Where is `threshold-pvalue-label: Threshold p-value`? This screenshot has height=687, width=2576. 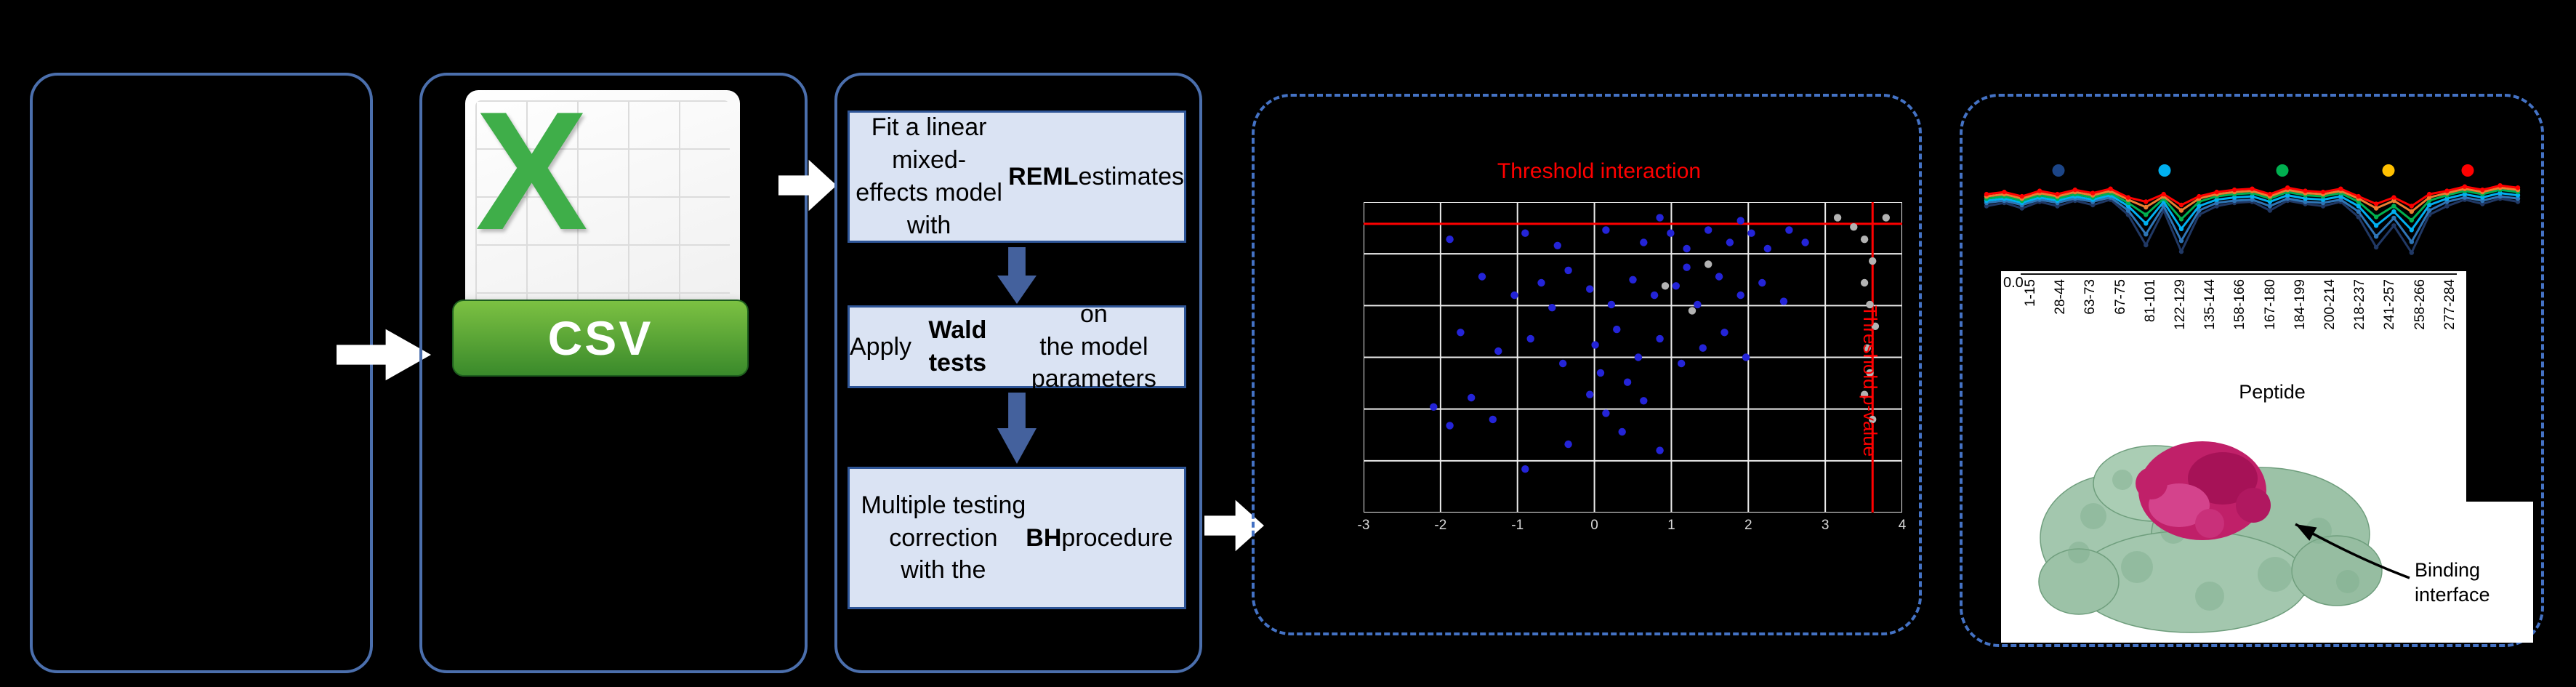 threshold-pvalue-label: Threshold p-value is located at coordinates (1870, 381).